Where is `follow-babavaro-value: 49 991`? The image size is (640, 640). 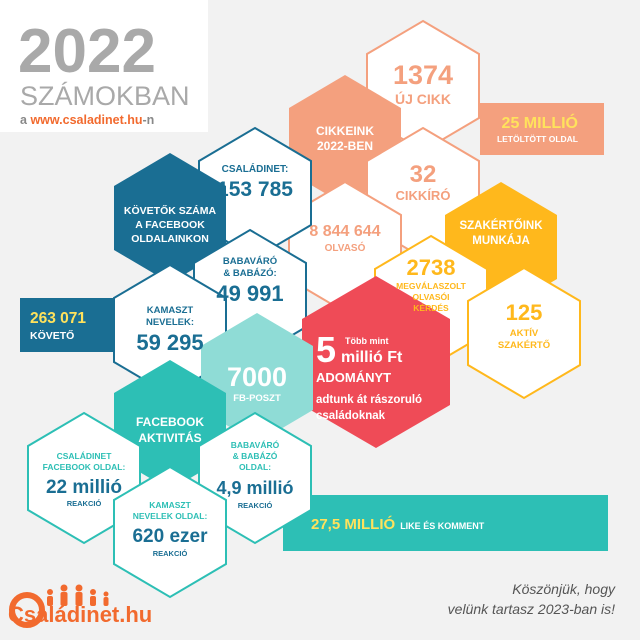 follow-babavaro-value: 49 991 is located at coordinates (249, 293).